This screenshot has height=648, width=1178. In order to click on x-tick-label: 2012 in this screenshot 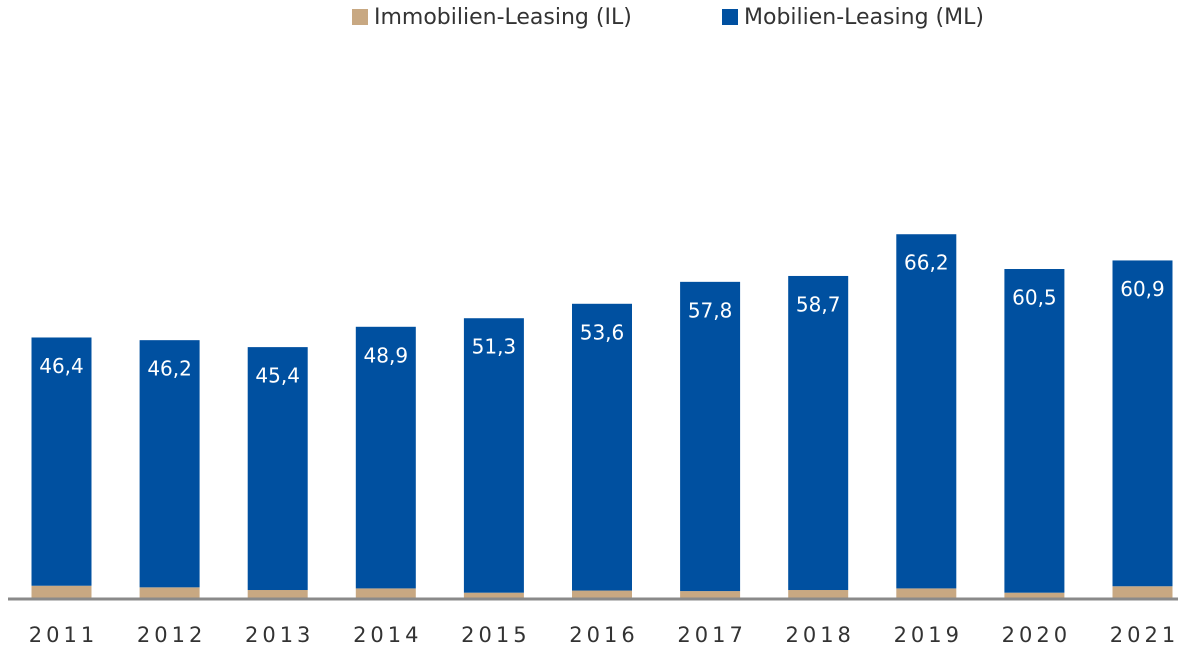, I will do `click(171, 635)`.